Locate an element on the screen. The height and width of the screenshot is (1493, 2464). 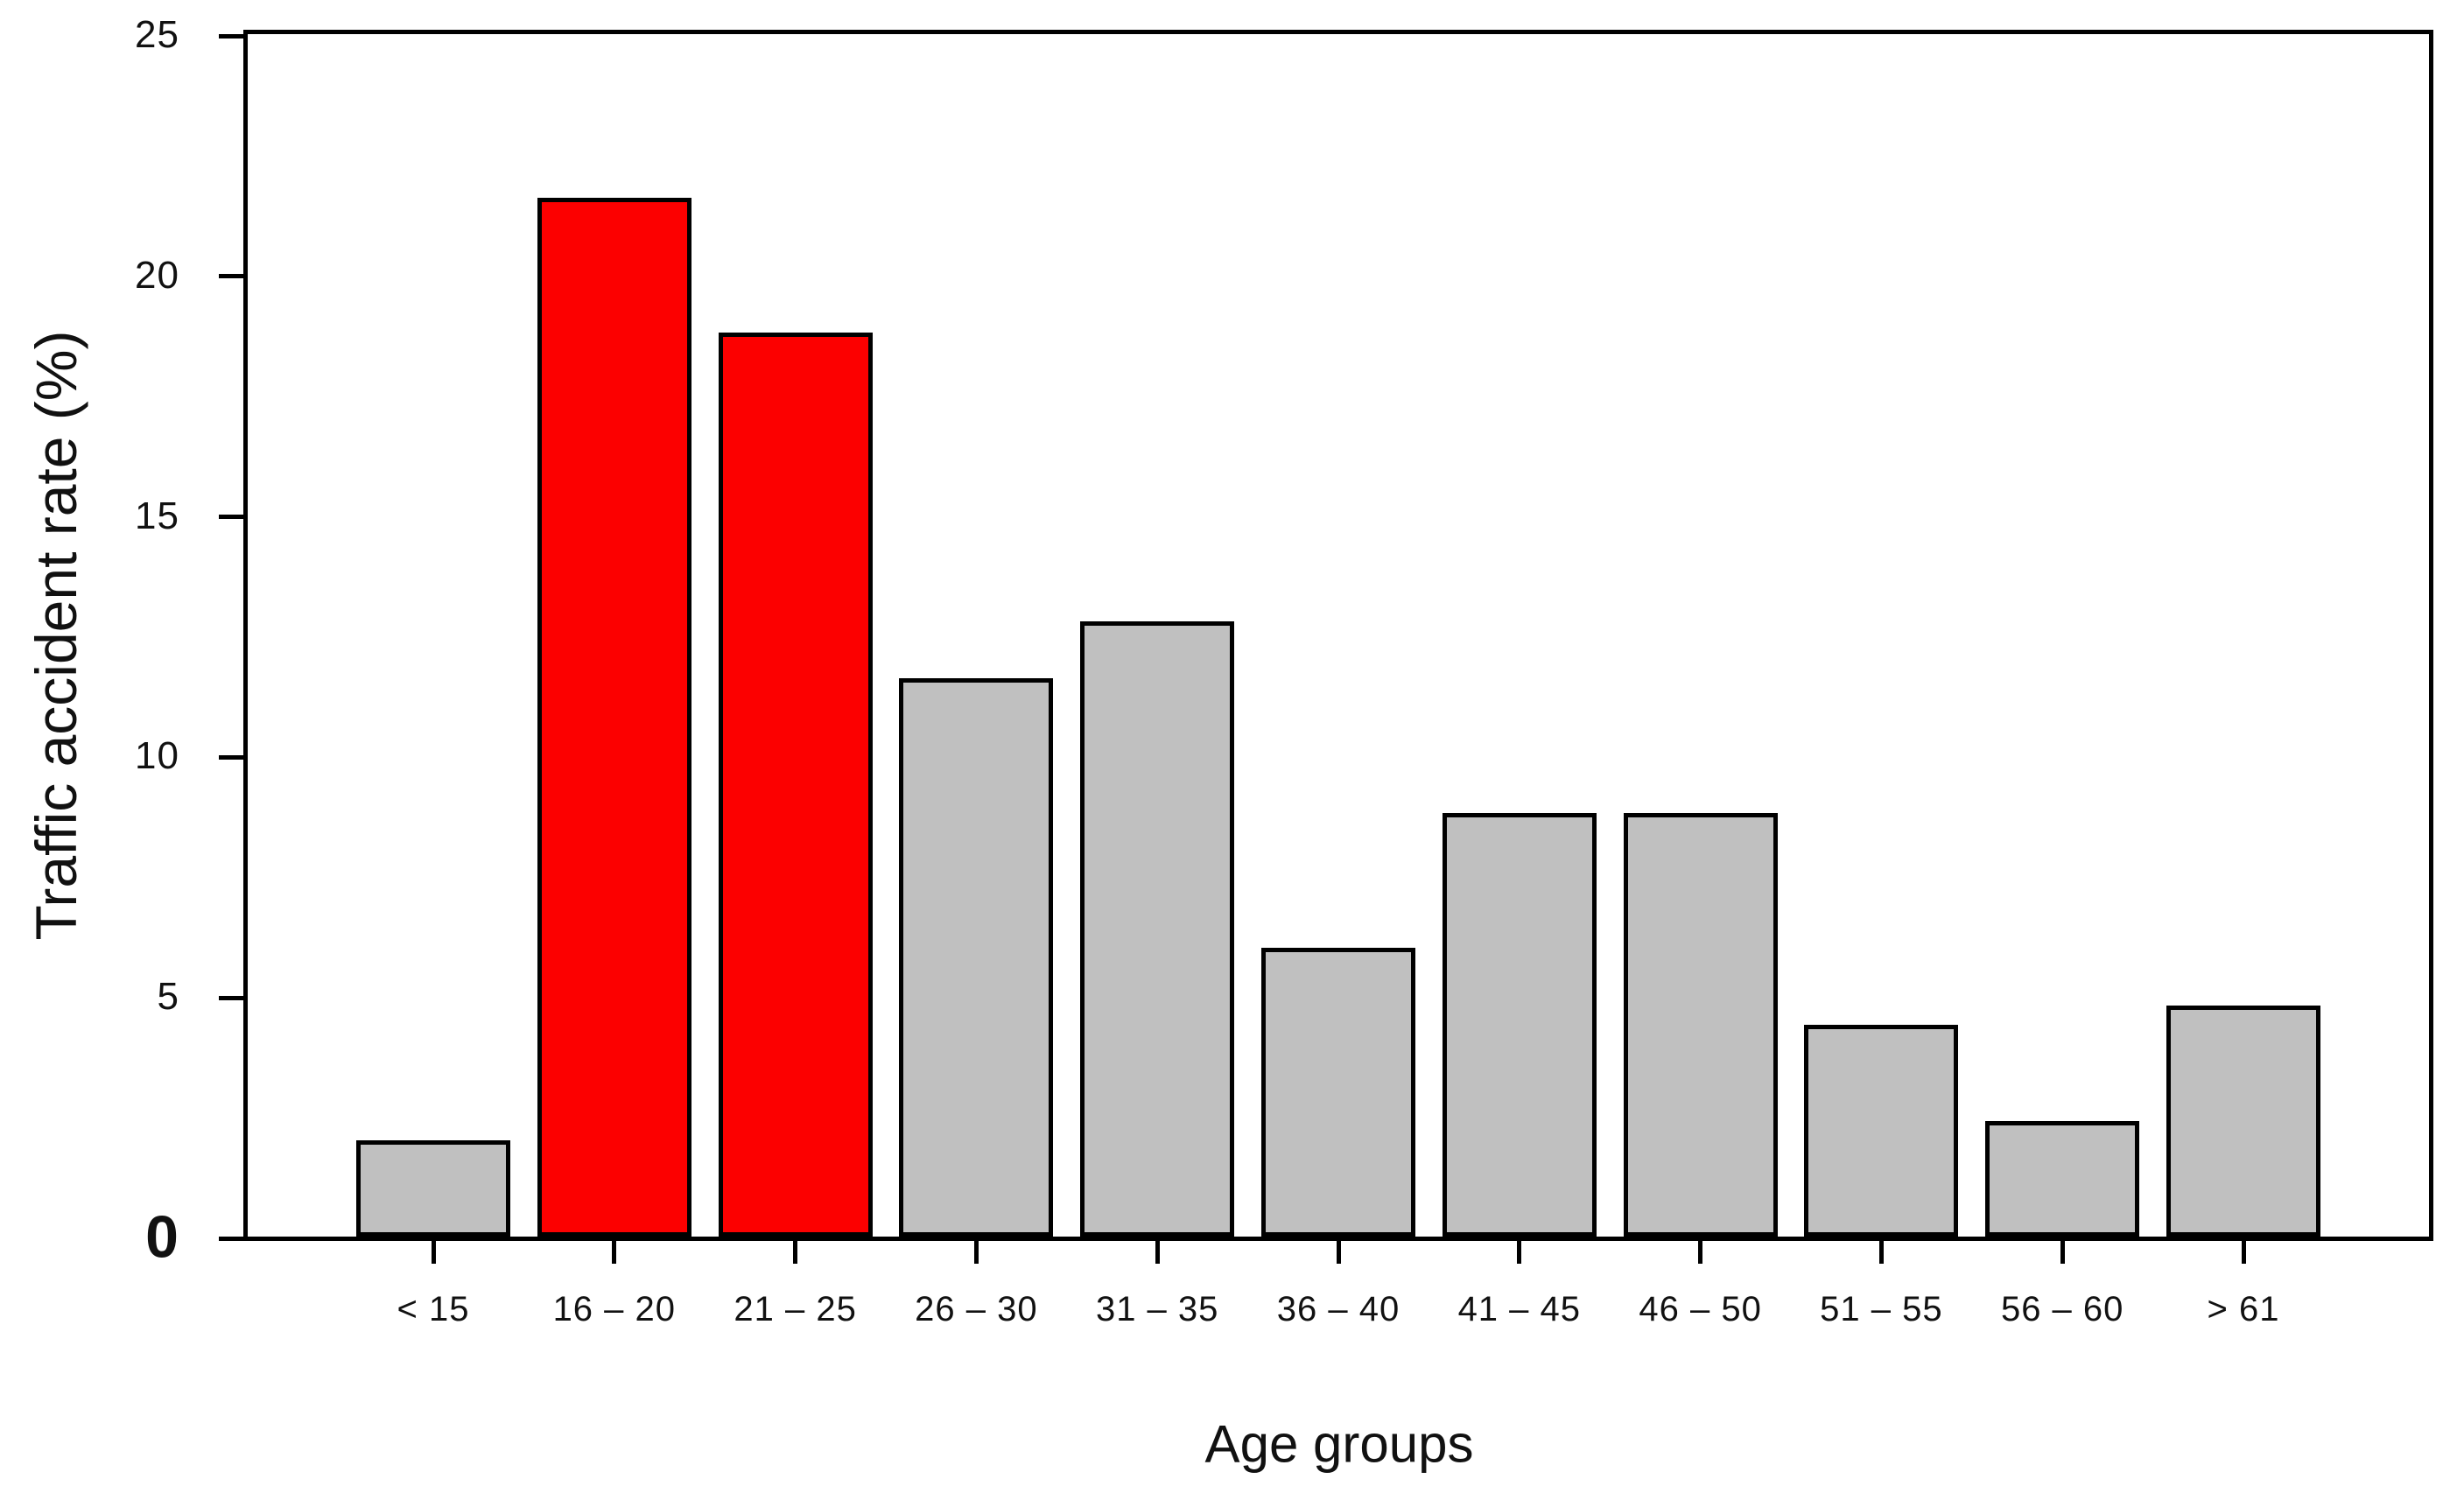
y-tick-label-20: 20 is located at coordinates (157, 275).